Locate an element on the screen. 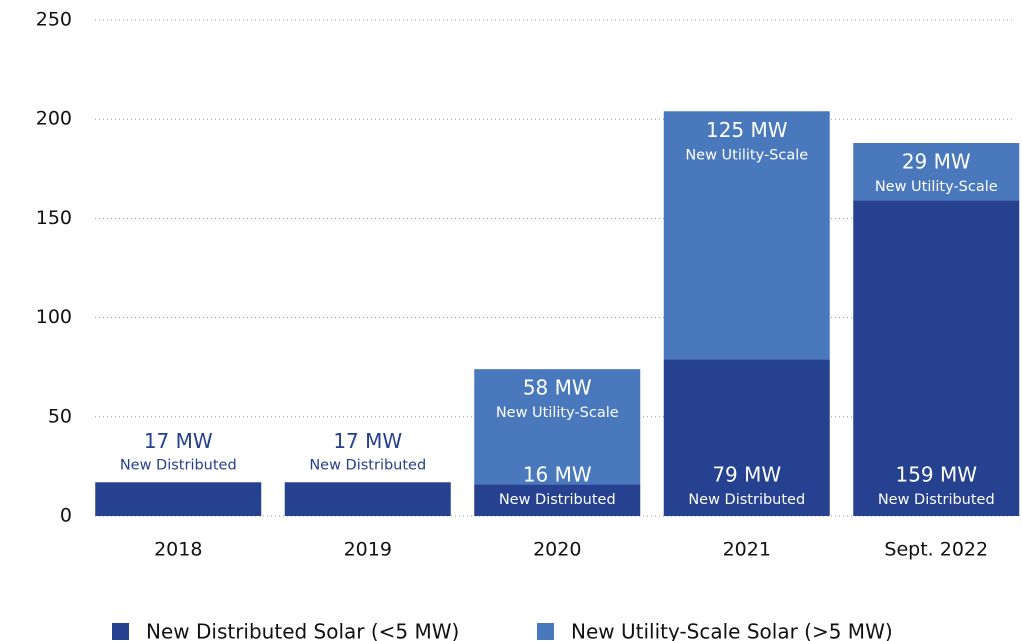 This screenshot has height=641, width=1022. y-tick-label: 100 is located at coordinates (54, 317).